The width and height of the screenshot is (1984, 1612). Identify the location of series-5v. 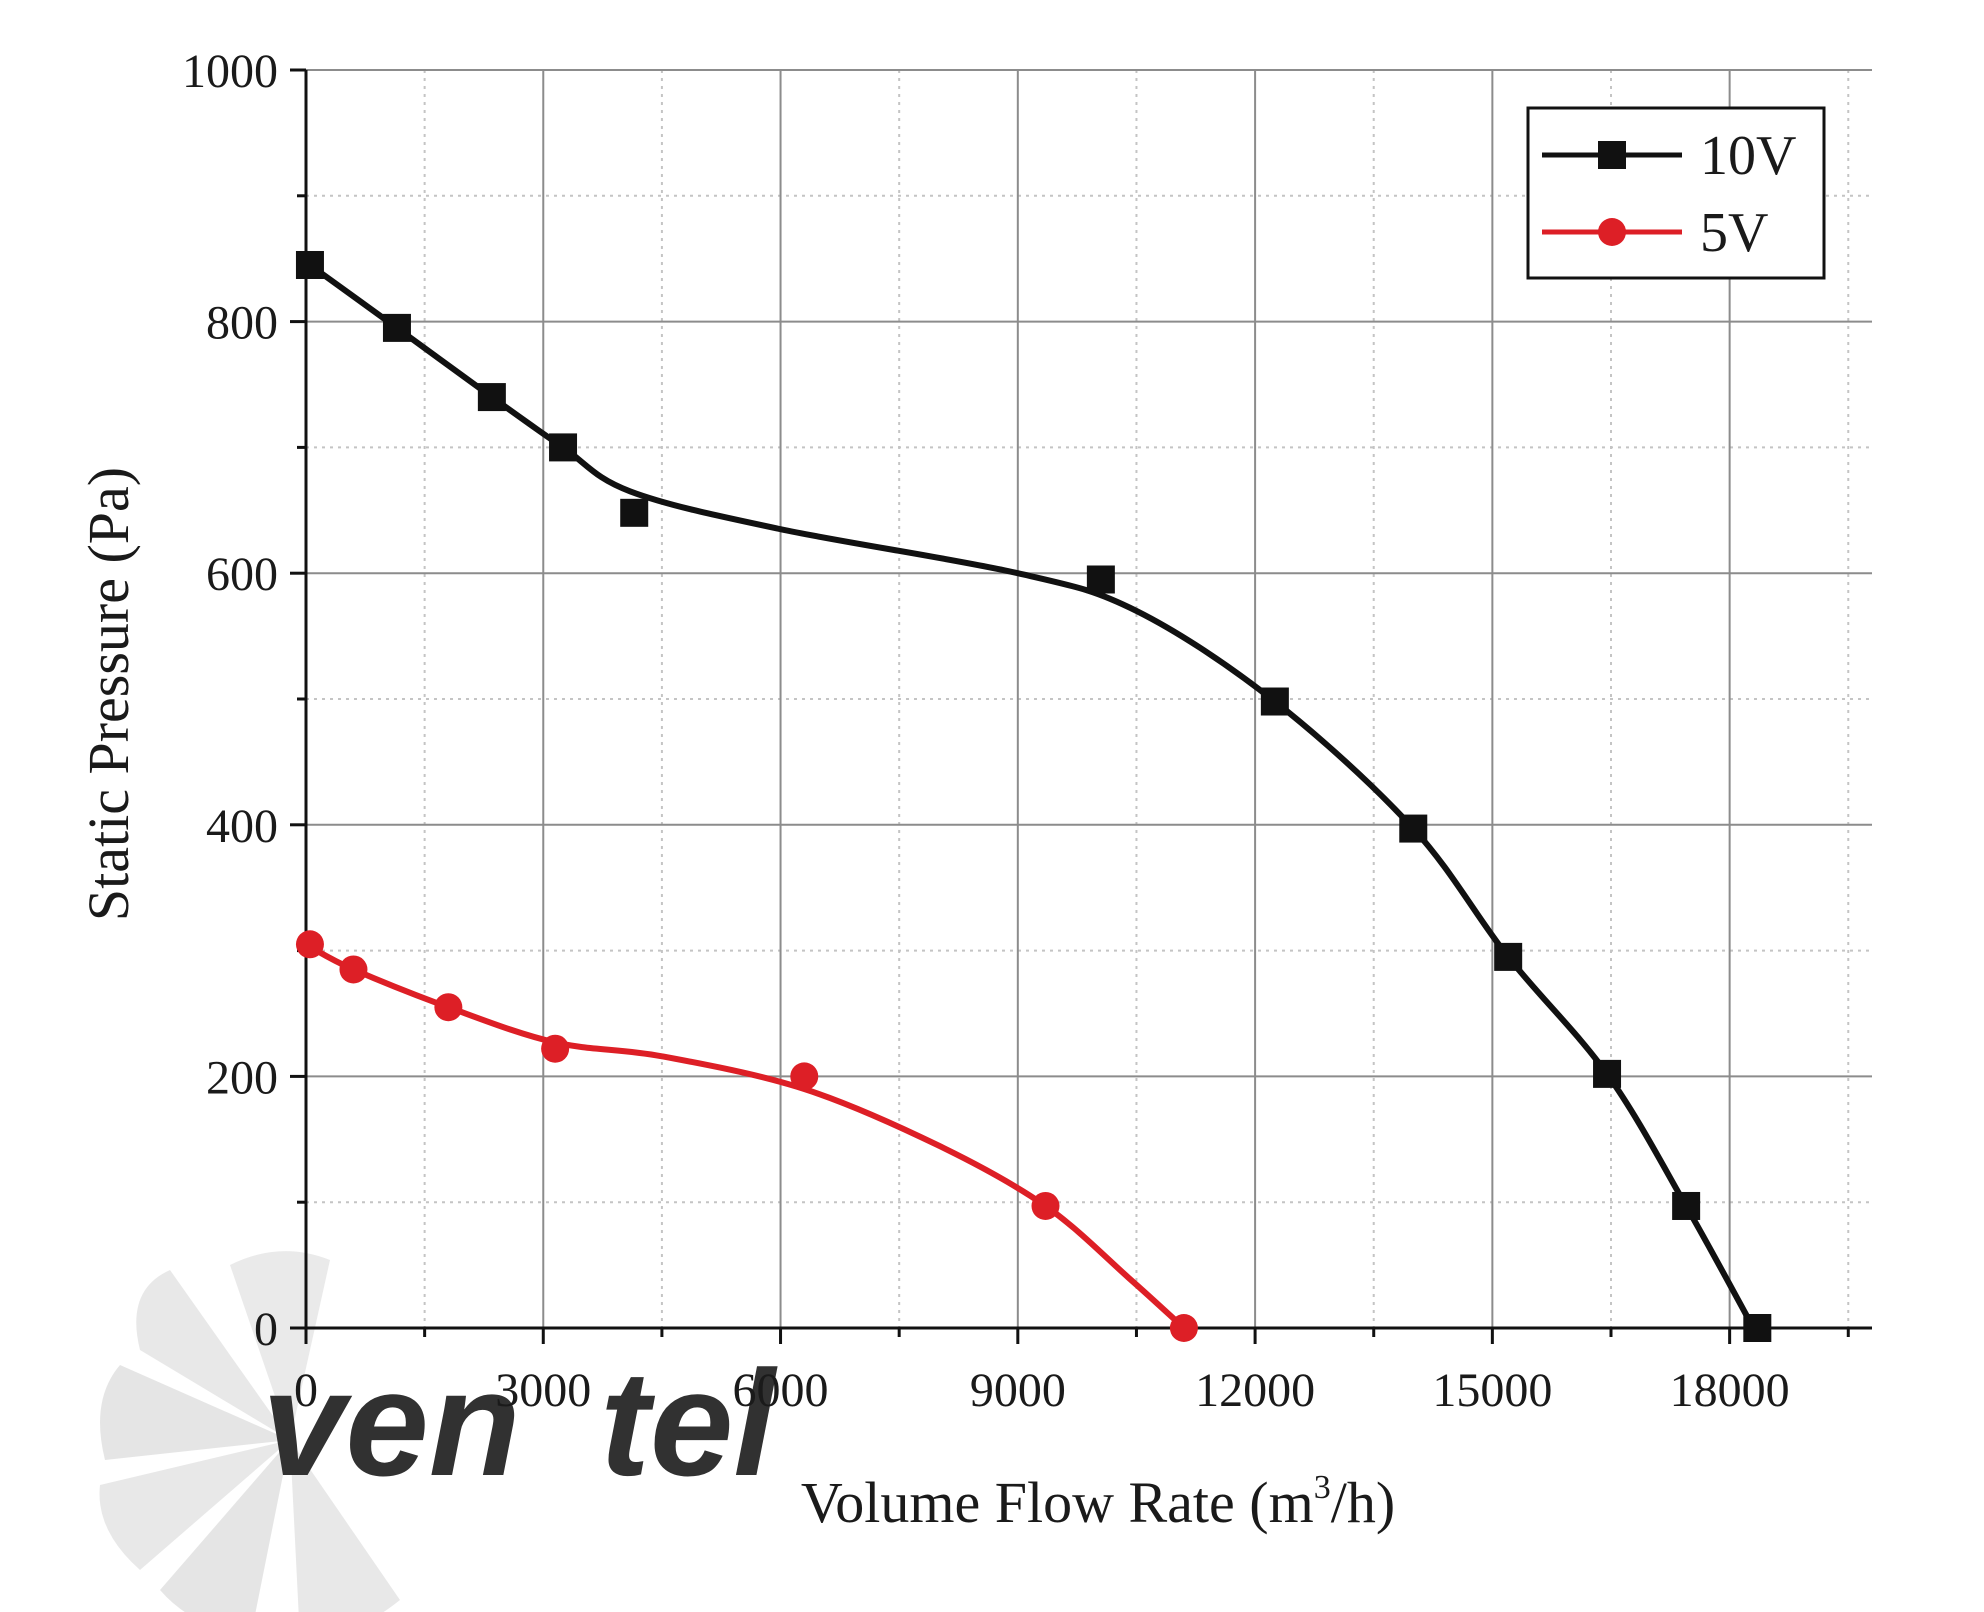
(746, 1136).